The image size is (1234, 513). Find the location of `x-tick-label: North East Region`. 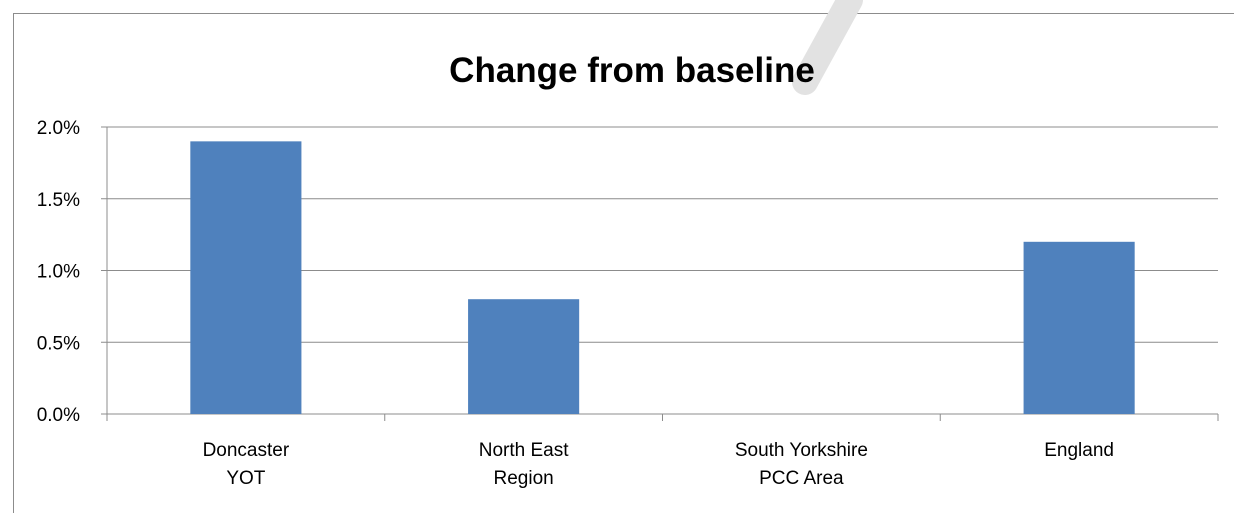

x-tick-label: North East Region is located at coordinates (524, 464).